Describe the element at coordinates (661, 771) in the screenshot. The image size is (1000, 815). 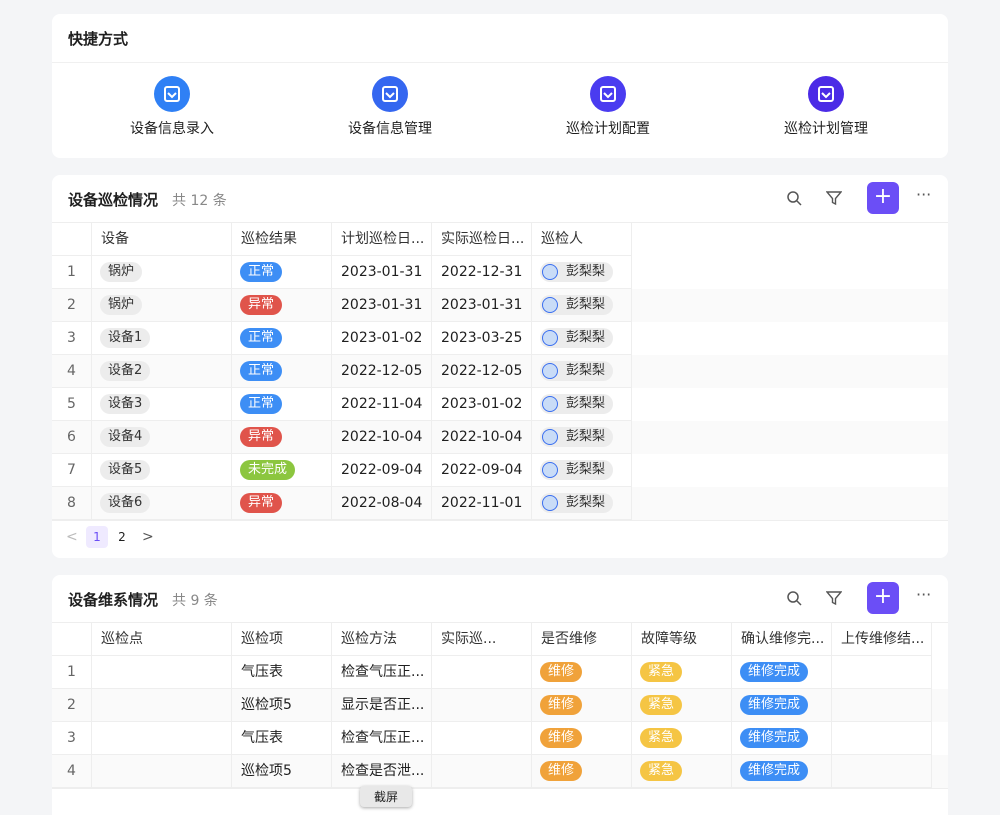
I see `tag: 紧急` at that location.